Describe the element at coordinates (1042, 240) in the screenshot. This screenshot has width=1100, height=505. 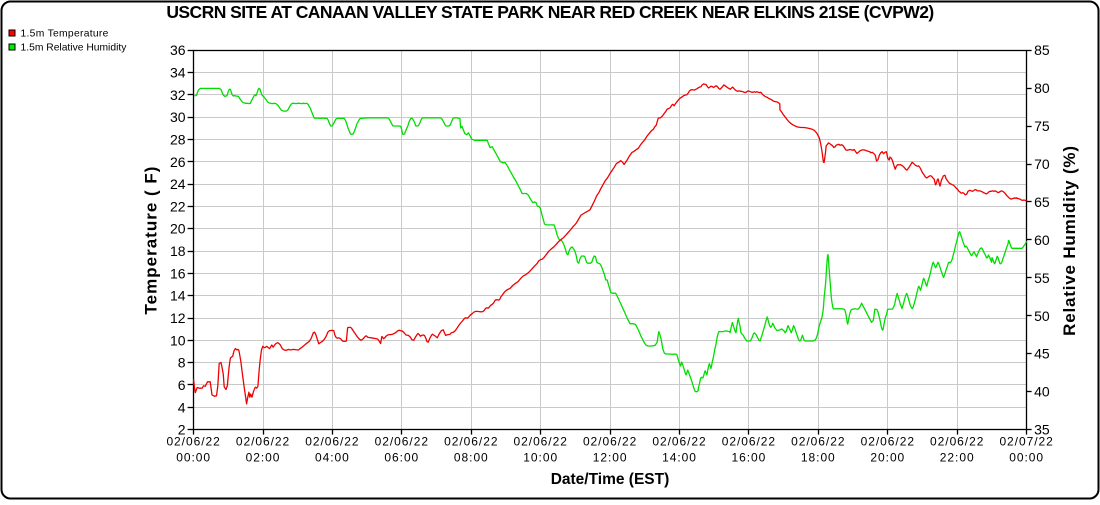
I see `svg-text: 60` at that location.